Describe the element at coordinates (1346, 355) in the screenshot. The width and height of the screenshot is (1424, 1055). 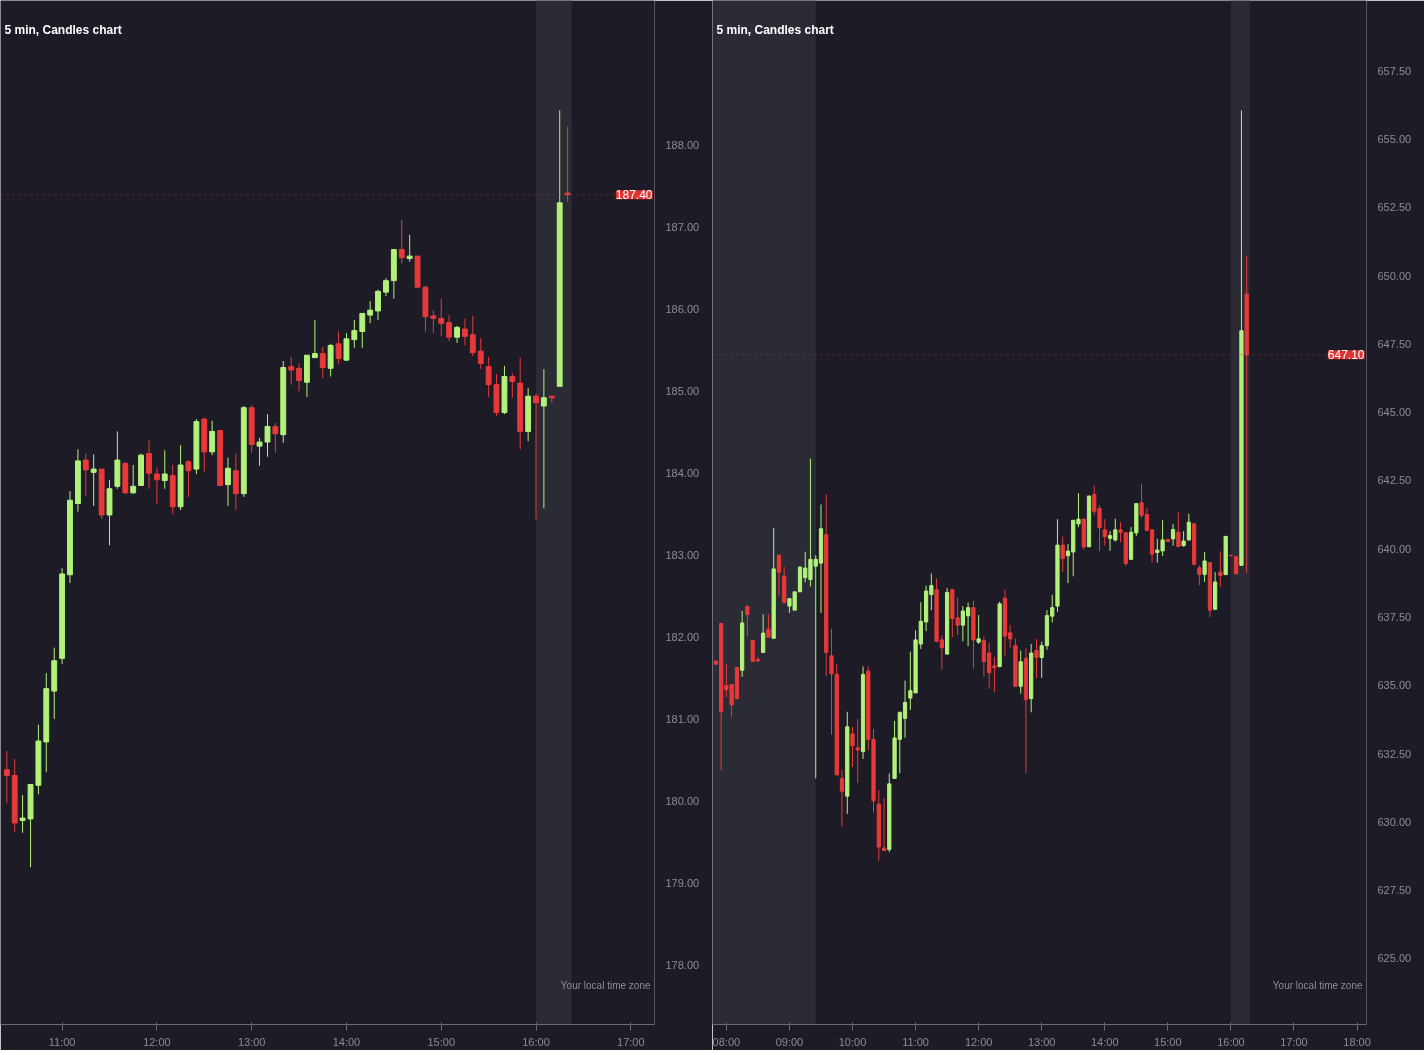
I see `ref-line-label: 647.10` at that location.